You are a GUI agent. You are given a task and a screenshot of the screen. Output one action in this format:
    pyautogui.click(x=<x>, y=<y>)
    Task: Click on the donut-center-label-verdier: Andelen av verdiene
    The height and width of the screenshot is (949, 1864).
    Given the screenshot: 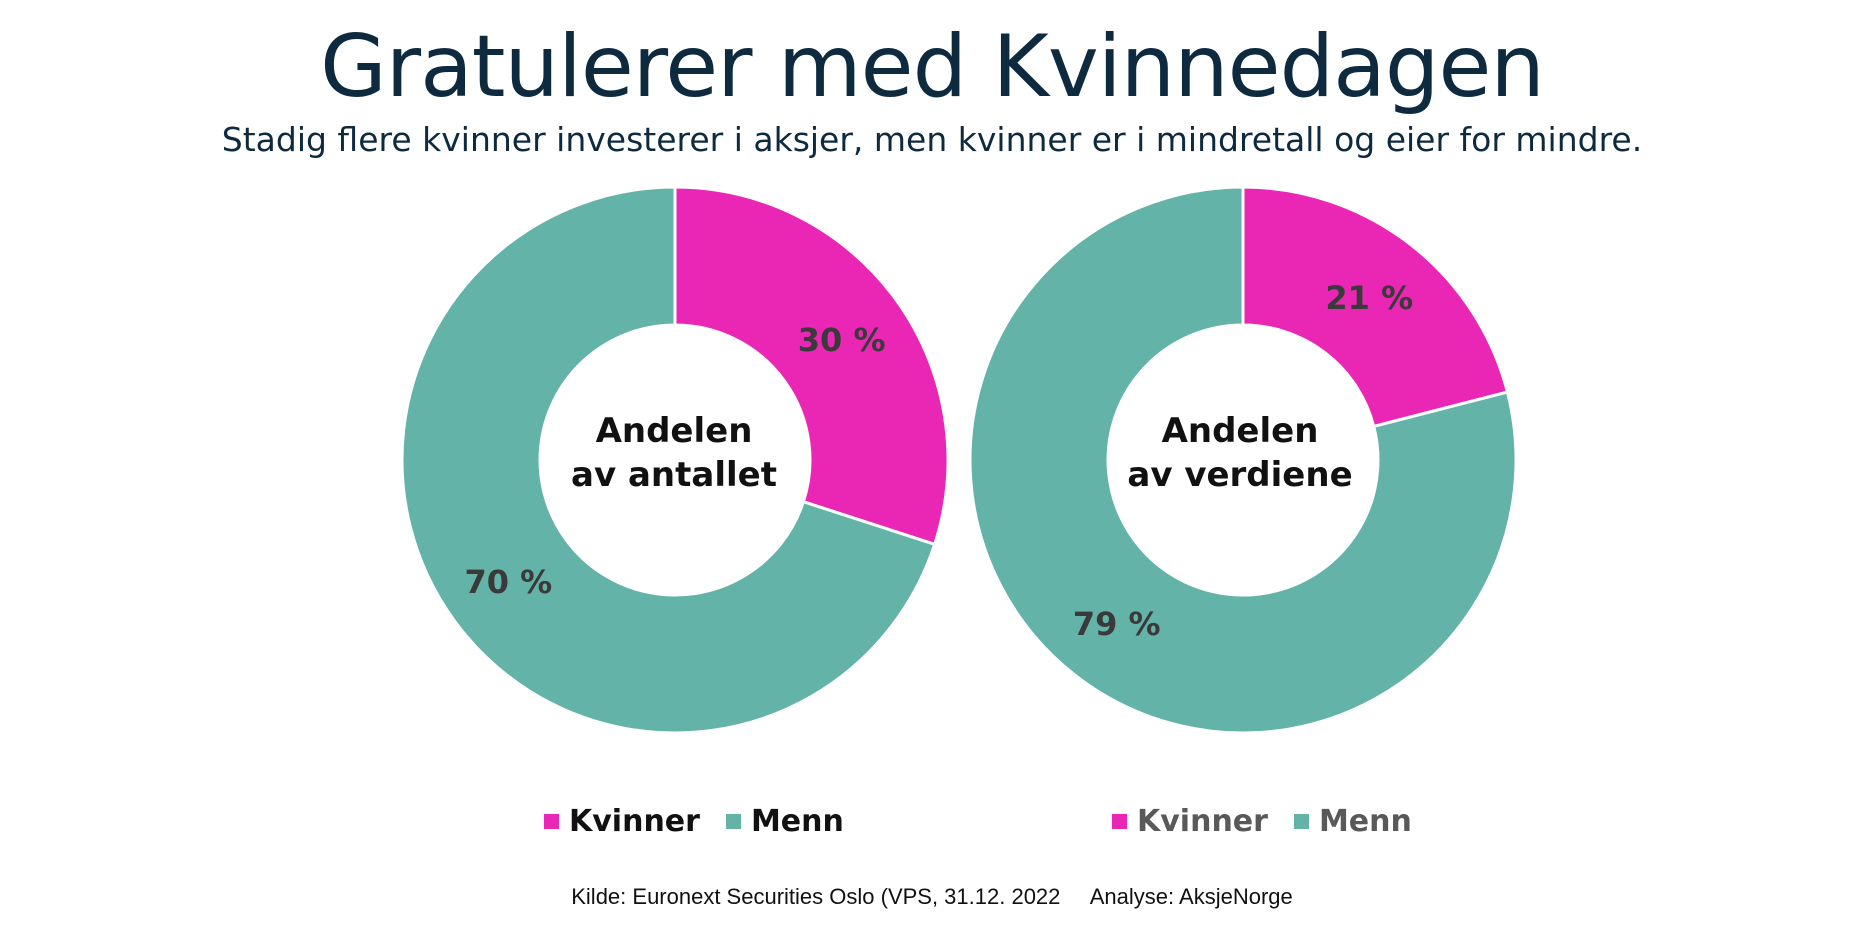 What is the action you would take?
    pyautogui.click(x=1240, y=453)
    